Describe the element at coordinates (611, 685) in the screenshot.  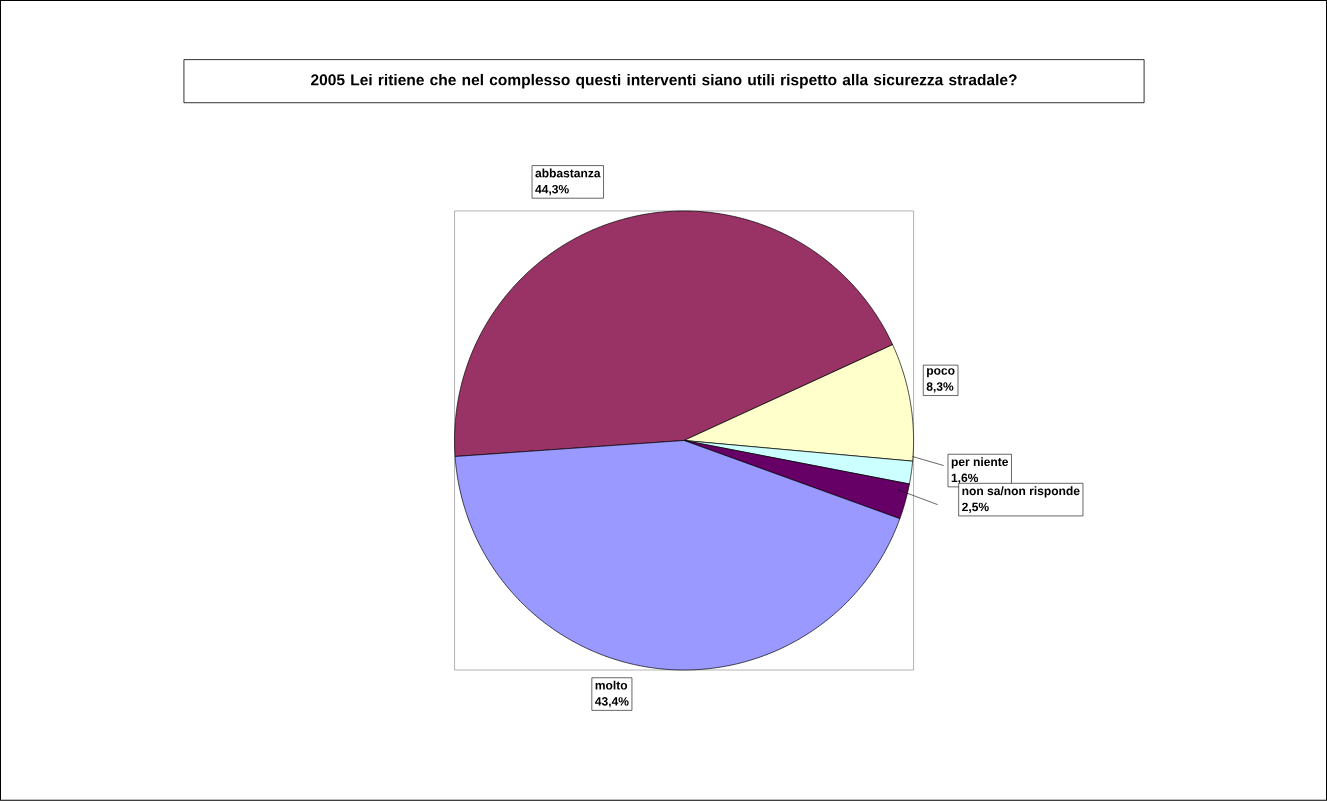
I see `slice-label: molto` at that location.